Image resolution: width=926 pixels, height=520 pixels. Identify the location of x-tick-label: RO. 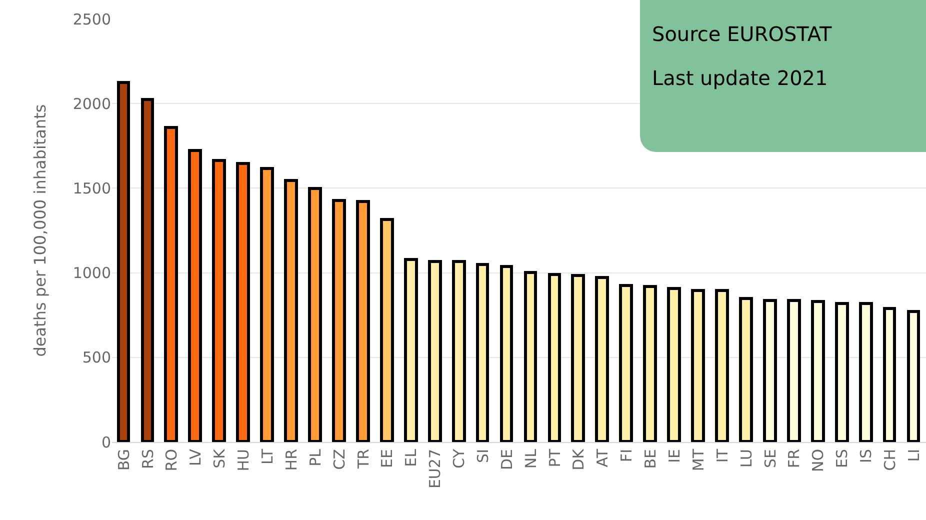
(171, 460).